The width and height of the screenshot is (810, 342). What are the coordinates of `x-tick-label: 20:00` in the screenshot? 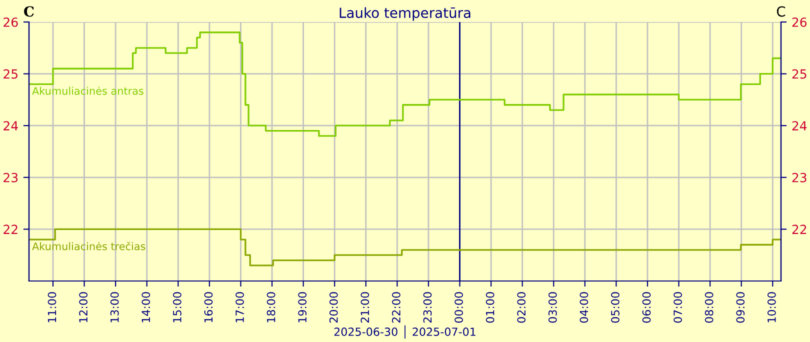 It's located at (333, 307).